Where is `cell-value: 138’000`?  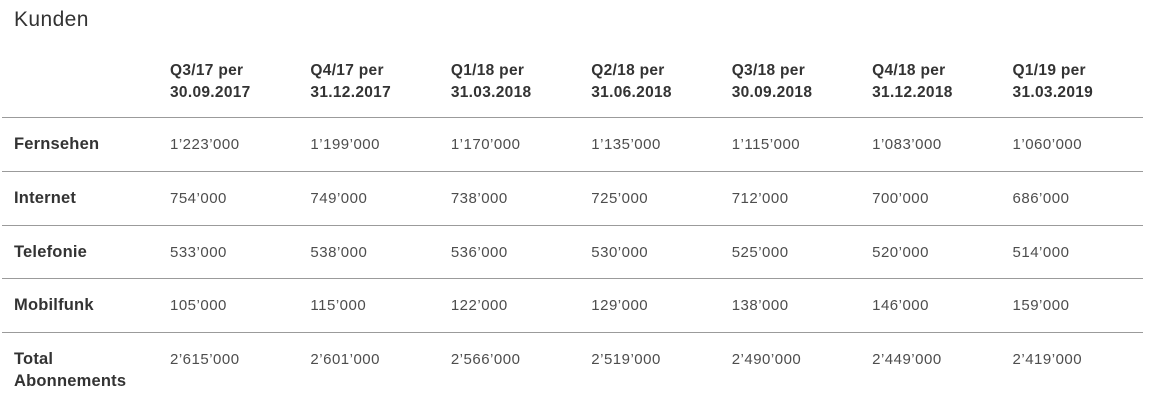 cell-value: 138’000 is located at coordinates (760, 306).